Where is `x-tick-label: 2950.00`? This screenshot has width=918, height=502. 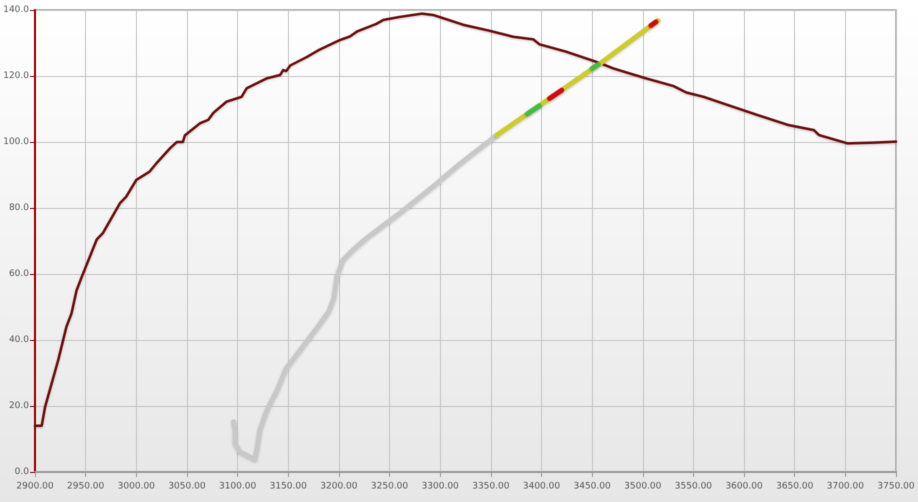 x-tick-label: 2950.00 is located at coordinates (86, 487).